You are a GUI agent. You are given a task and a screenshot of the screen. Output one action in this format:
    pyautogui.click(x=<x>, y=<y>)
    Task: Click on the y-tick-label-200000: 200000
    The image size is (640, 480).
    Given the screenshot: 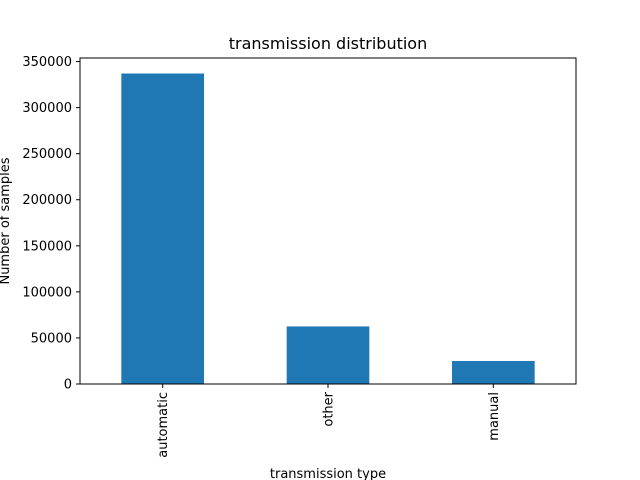 What is the action you would take?
    pyautogui.click(x=47, y=200)
    